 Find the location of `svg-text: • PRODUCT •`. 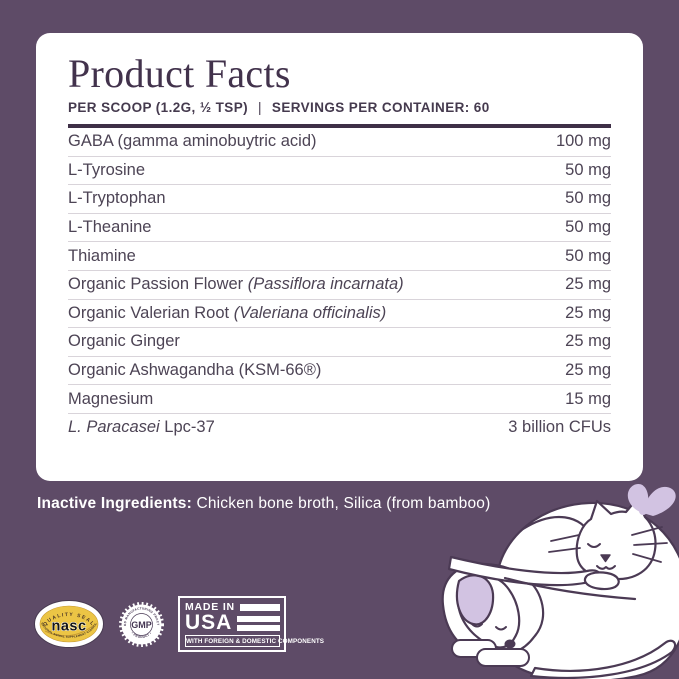

svg-text: • PRODUCT • is located at coordinates (141, 635).